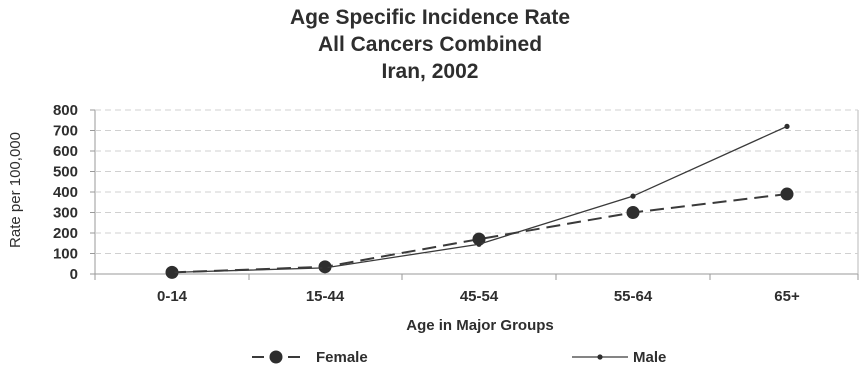  Describe the element at coordinates (65, 192) in the screenshot. I see `y-tick-label: 400` at that location.